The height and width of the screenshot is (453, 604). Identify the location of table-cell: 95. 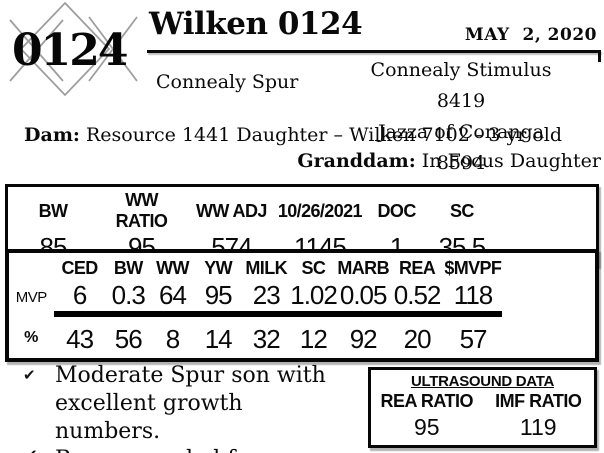
(218, 298).